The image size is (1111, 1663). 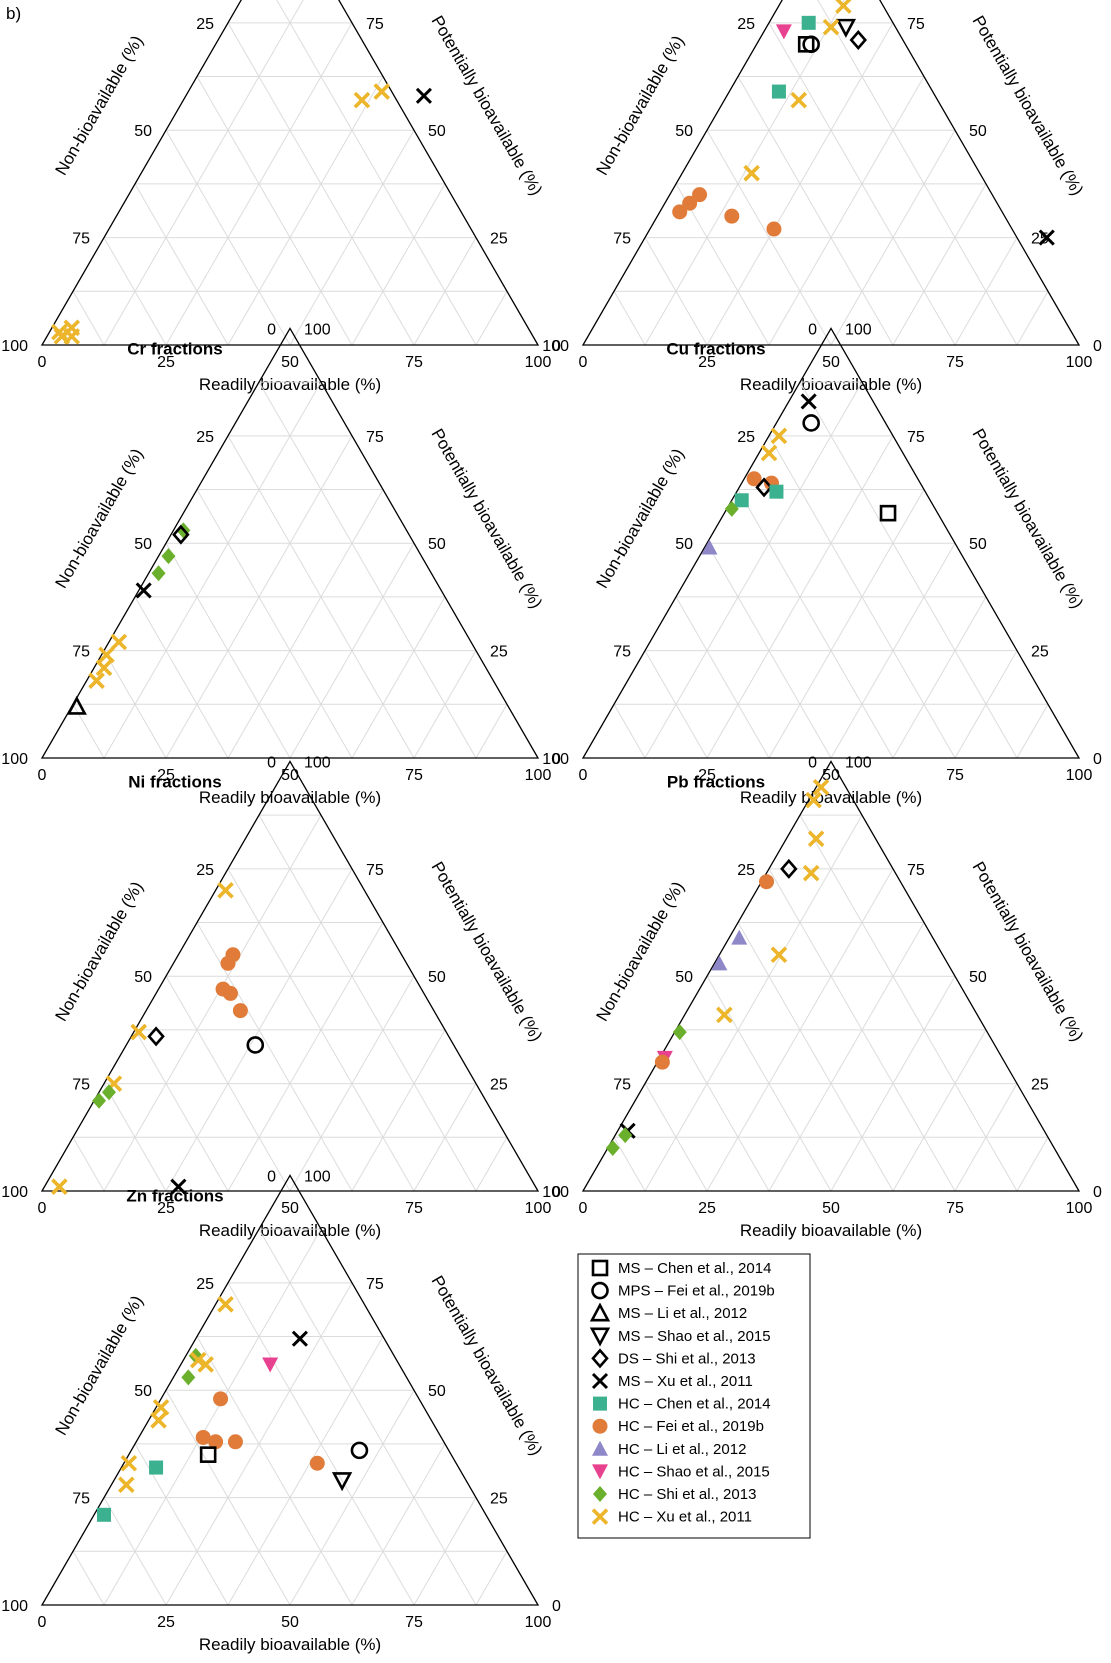 What do you see at coordinates (499, 1499) in the screenshot?
I see `tick-label-right: 25` at bounding box center [499, 1499].